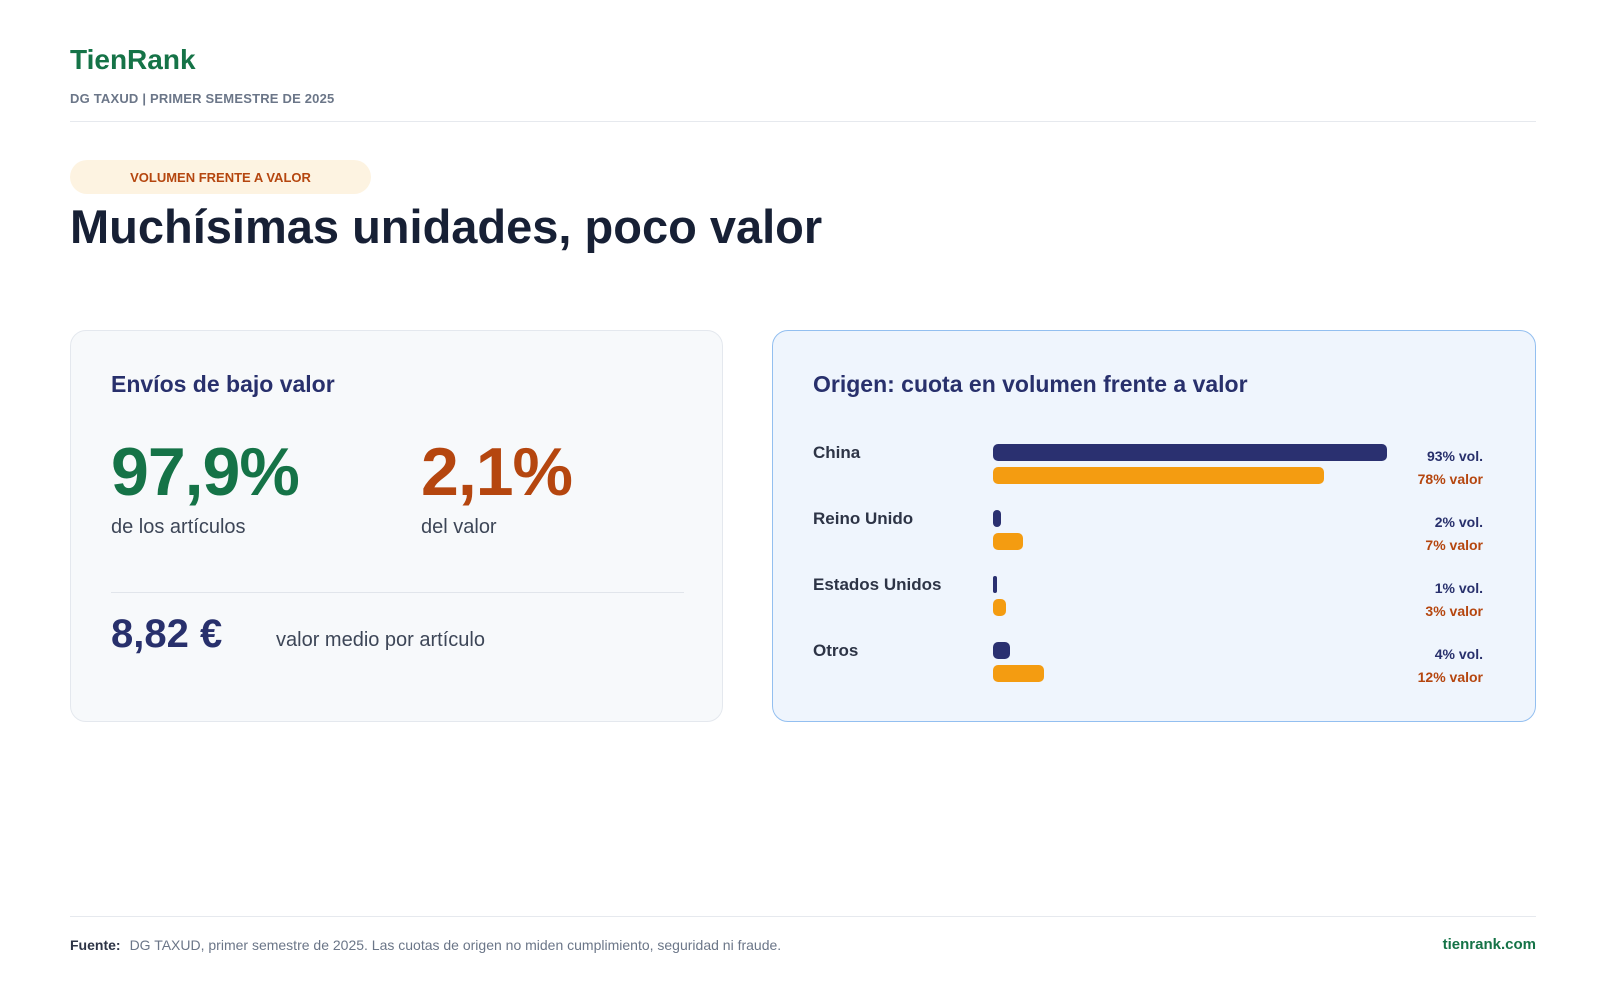  What do you see at coordinates (1155, 539) in the screenshot?
I see `chart-row: Reino Unido 2% vol. 7% valor` at bounding box center [1155, 539].